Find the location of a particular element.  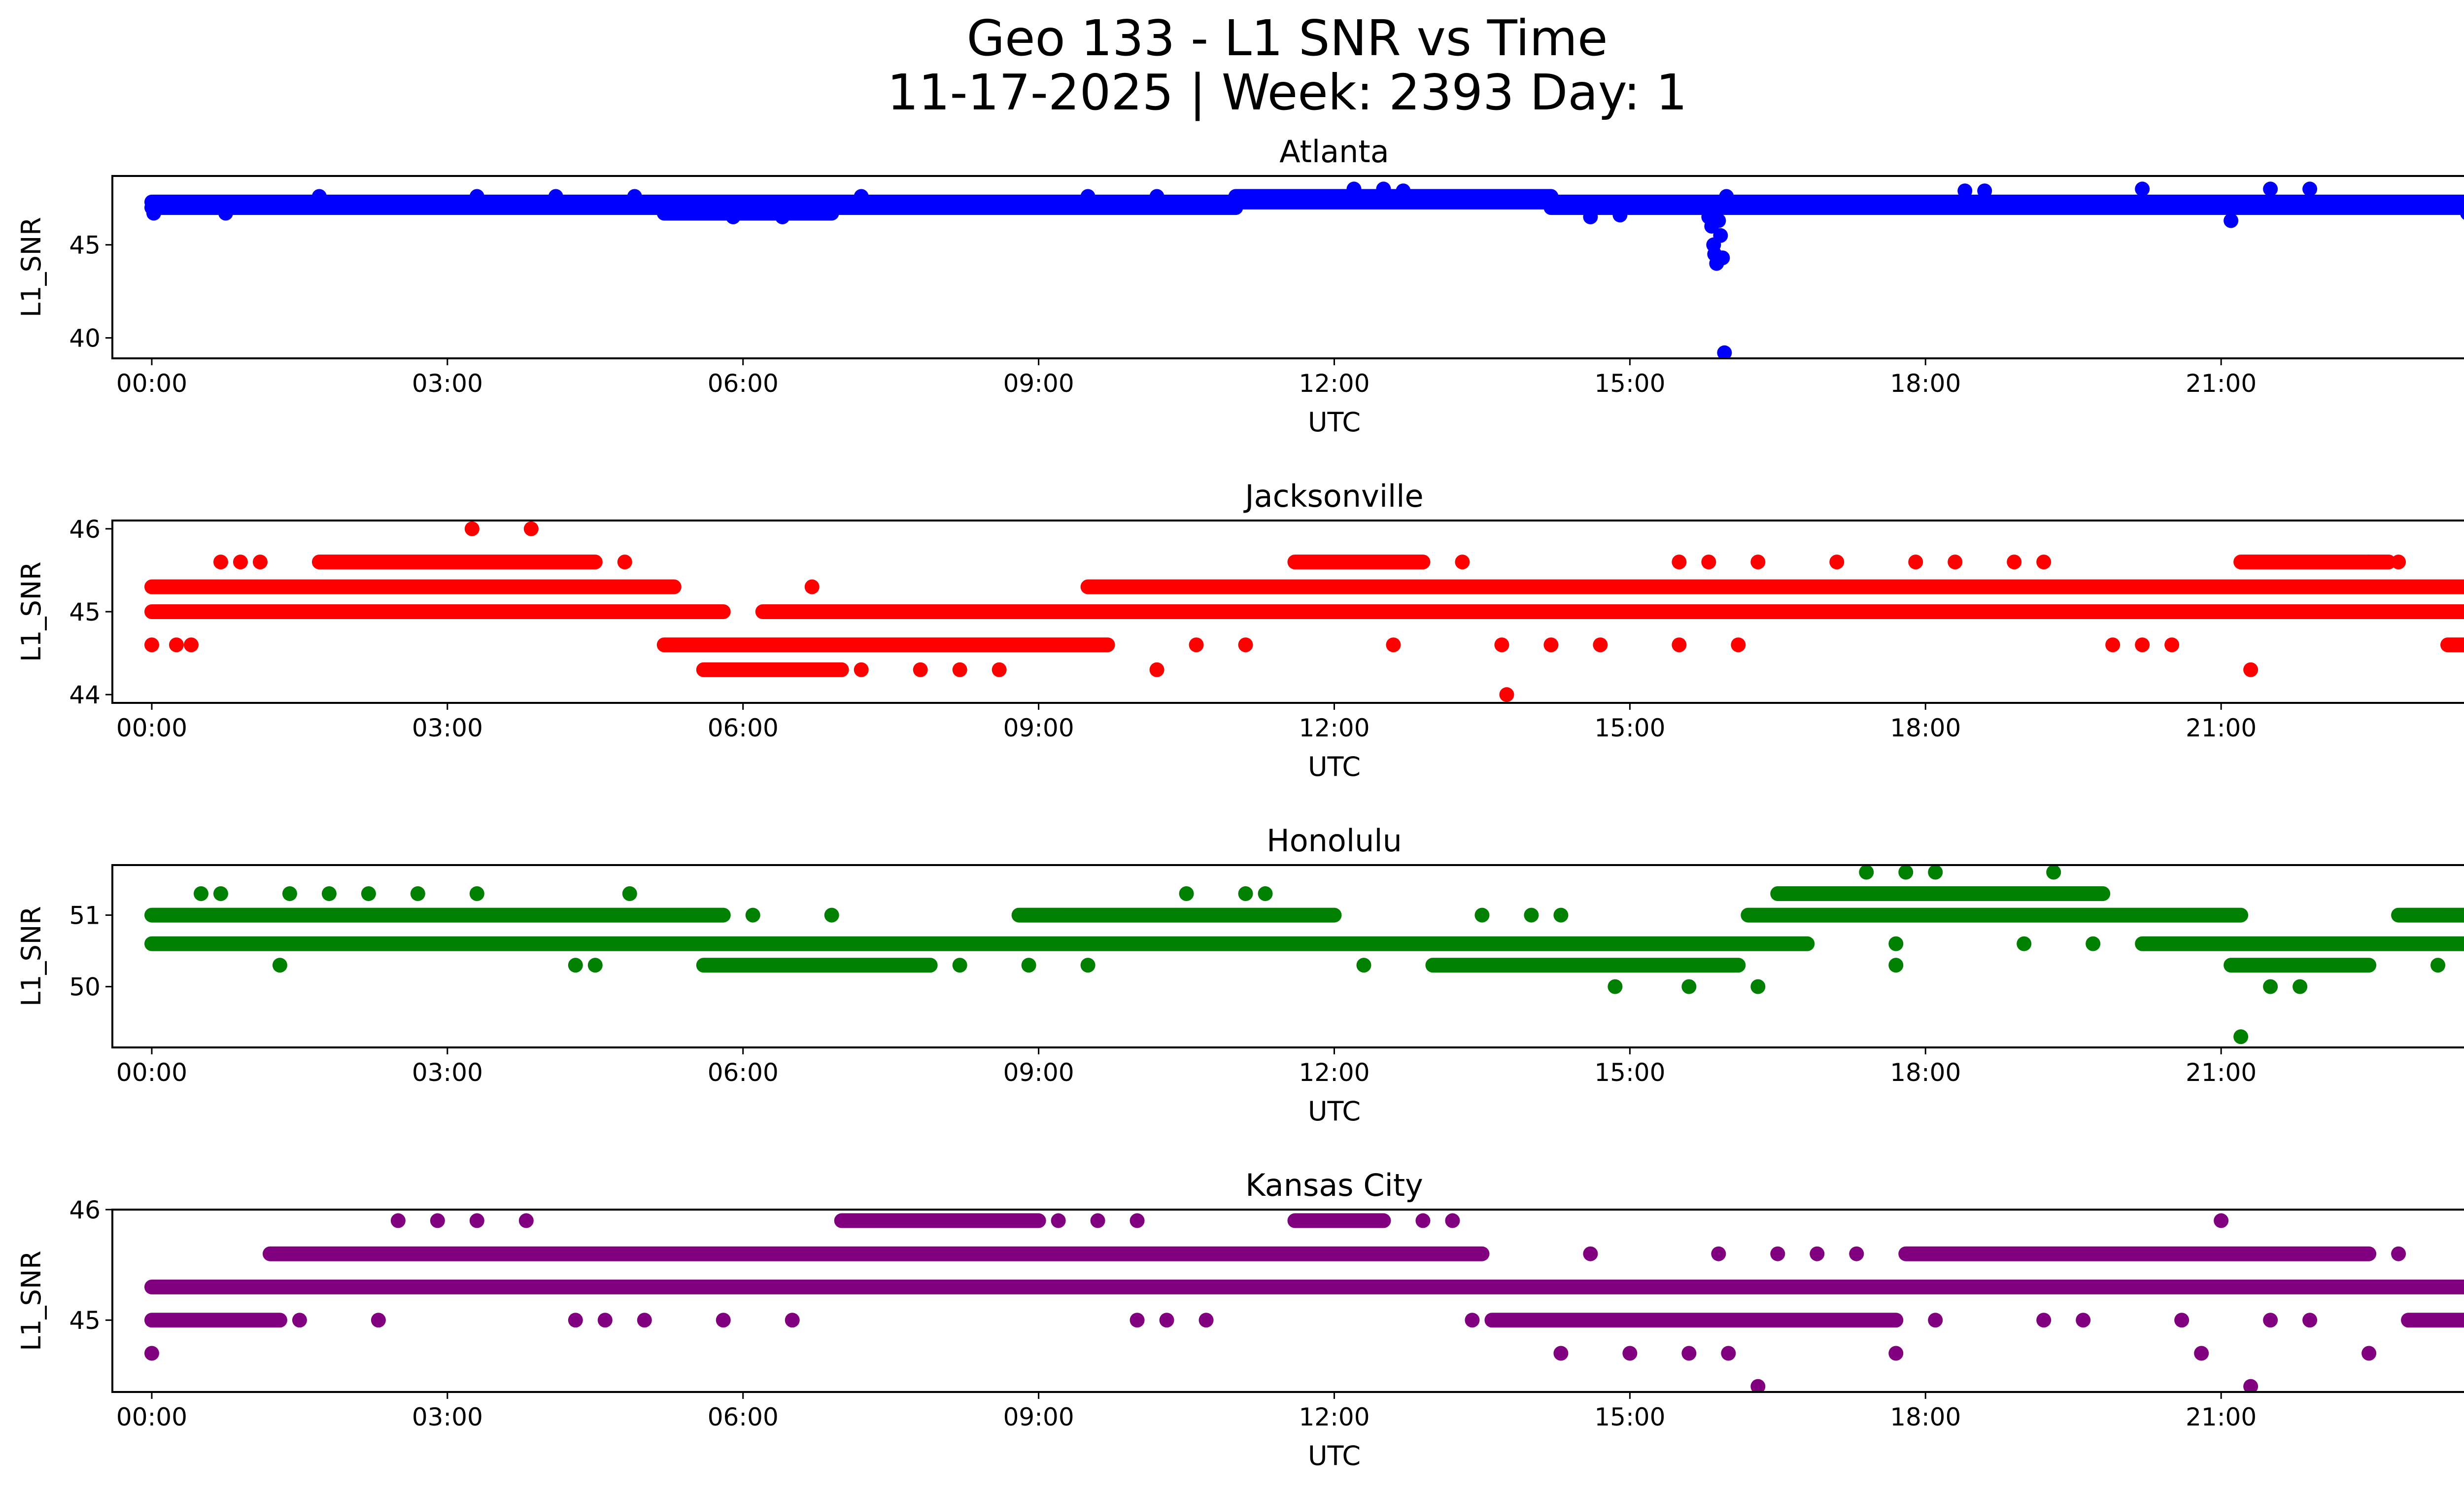

y-tick-label: 51 is located at coordinates (85, 916).